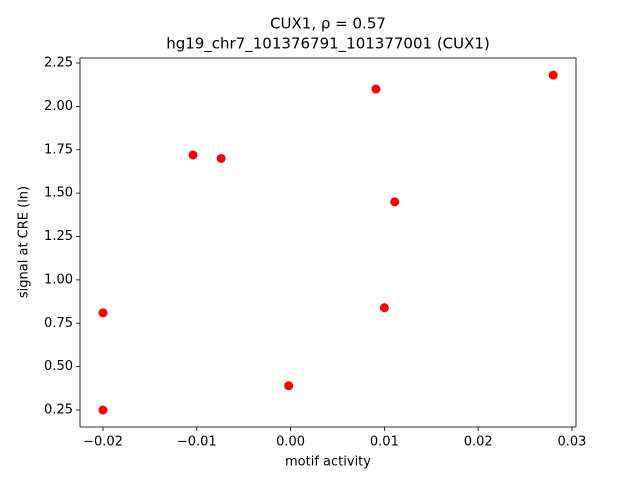 Image resolution: width=640 pixels, height=480 pixels. I want to click on x-tick-label: 0.03, so click(571, 442).